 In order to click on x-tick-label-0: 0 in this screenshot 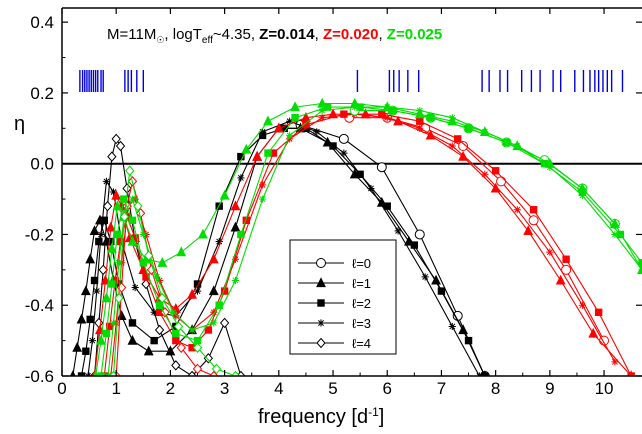, I will do `click(61, 388)`.